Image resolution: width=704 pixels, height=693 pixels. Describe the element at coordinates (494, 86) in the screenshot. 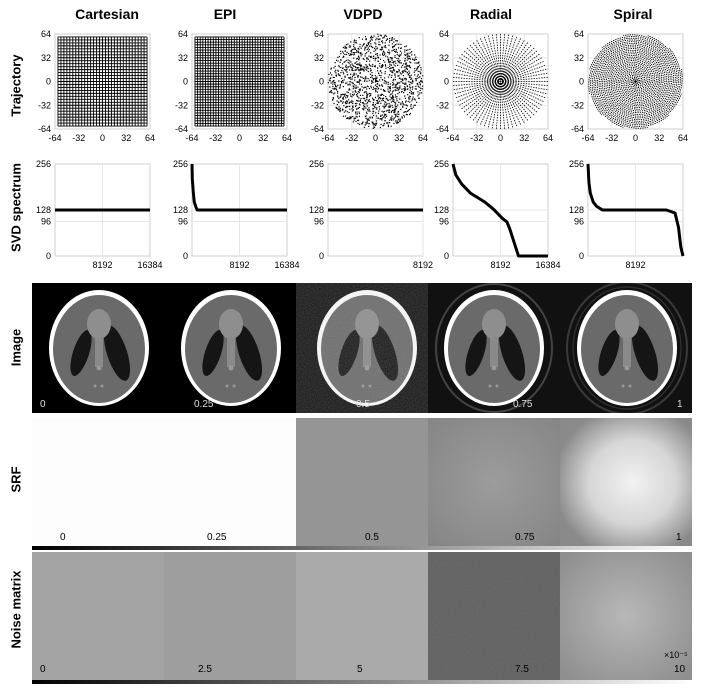

I see `trajectory-plot-radial: -64 -32 0 32 64 64 32 0 -32 -64` at that location.